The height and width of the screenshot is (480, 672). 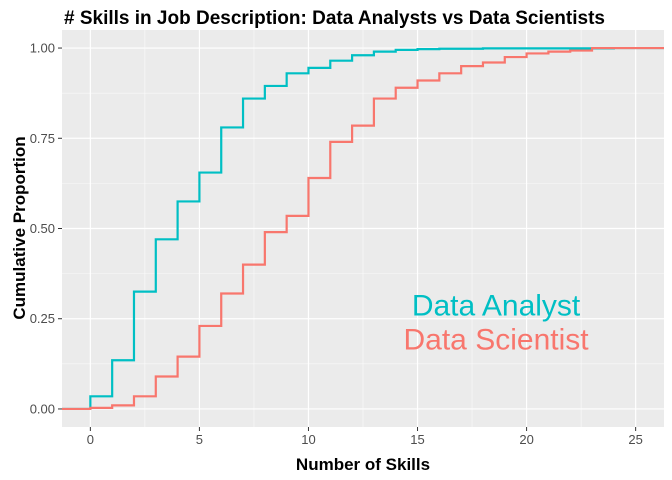 I want to click on x-tick-label: 20, so click(x=526, y=439).